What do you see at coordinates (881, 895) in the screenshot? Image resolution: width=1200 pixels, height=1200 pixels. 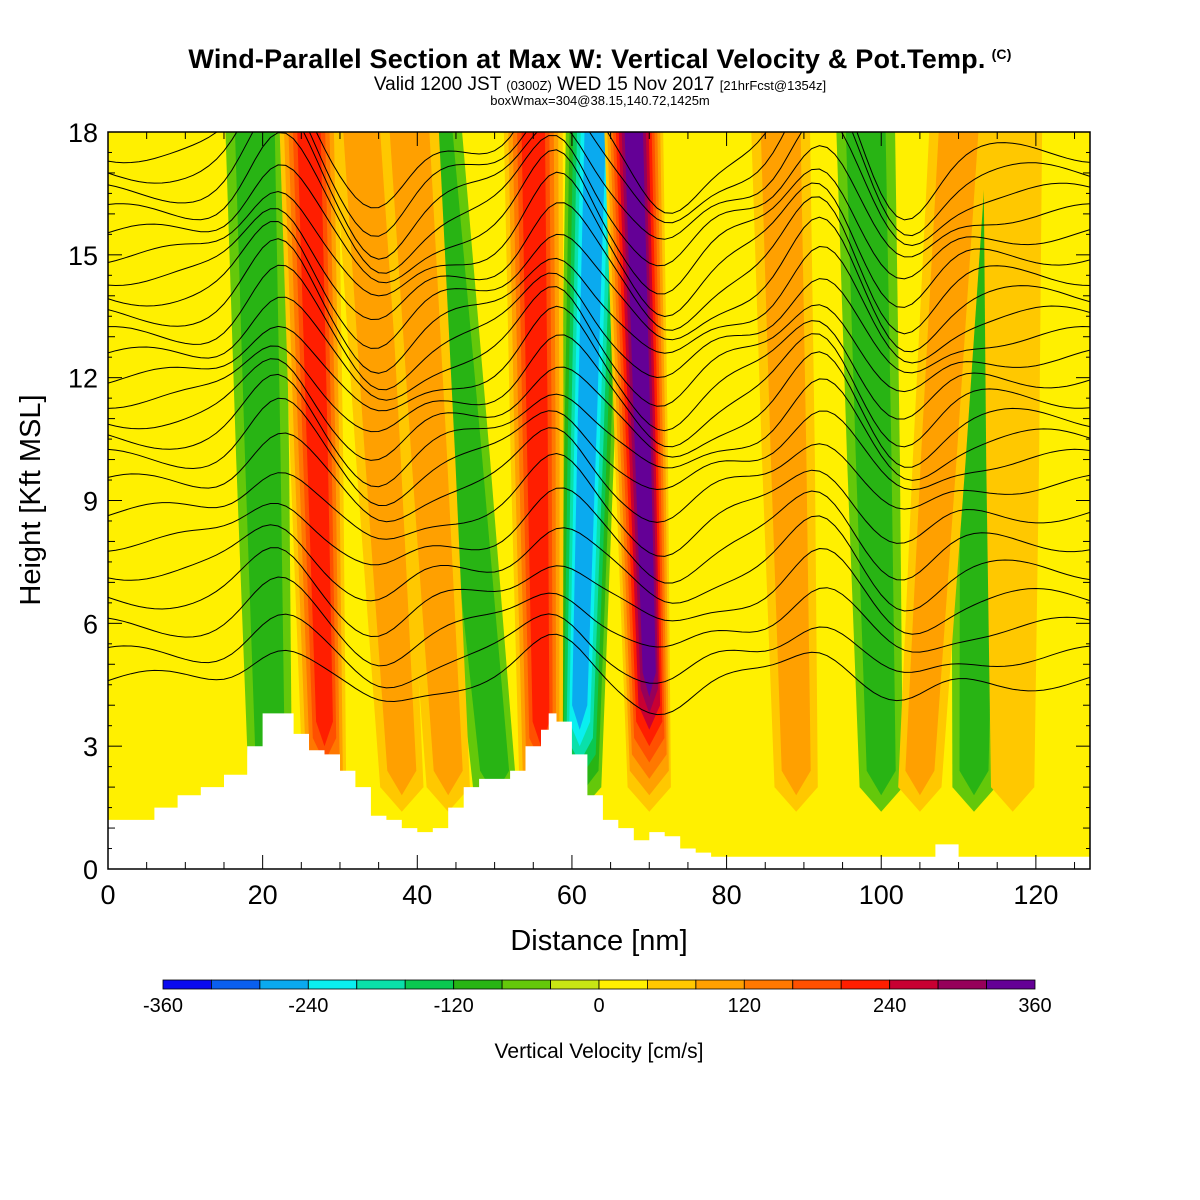 I see `x-tick-label: 100` at bounding box center [881, 895].